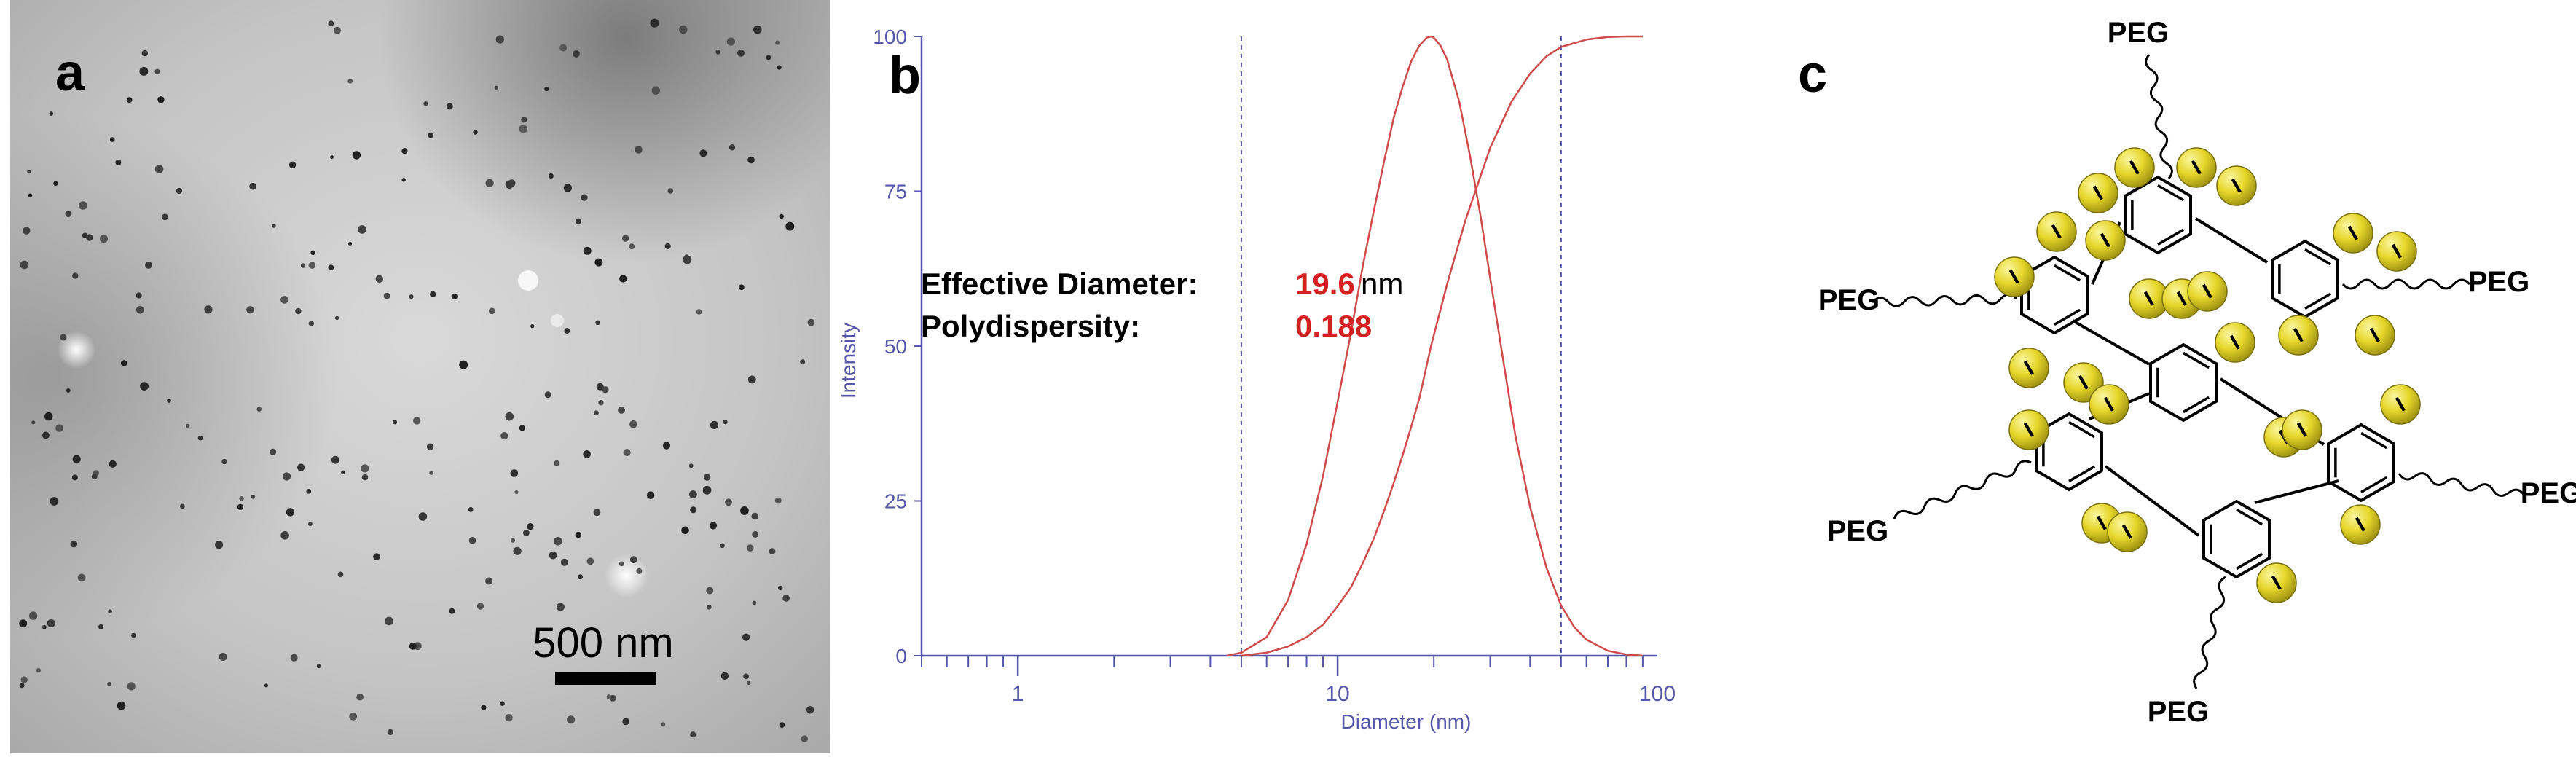 This screenshot has height=757, width=2576. What do you see at coordinates (2183, 382) in the screenshot?
I see `benzene-ring` at bounding box center [2183, 382].